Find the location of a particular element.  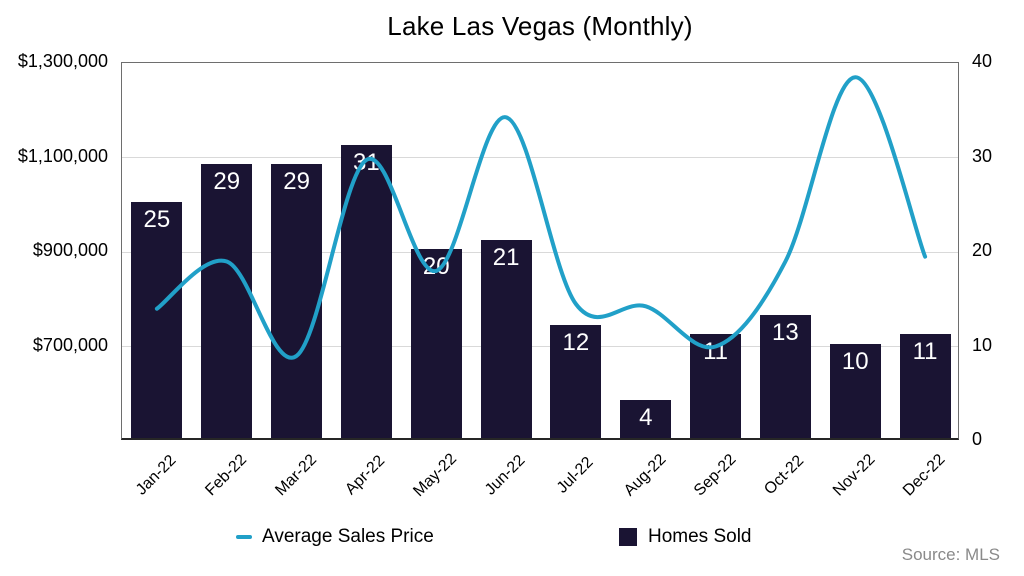

bar-jan-22: 25 is located at coordinates (157, 319).